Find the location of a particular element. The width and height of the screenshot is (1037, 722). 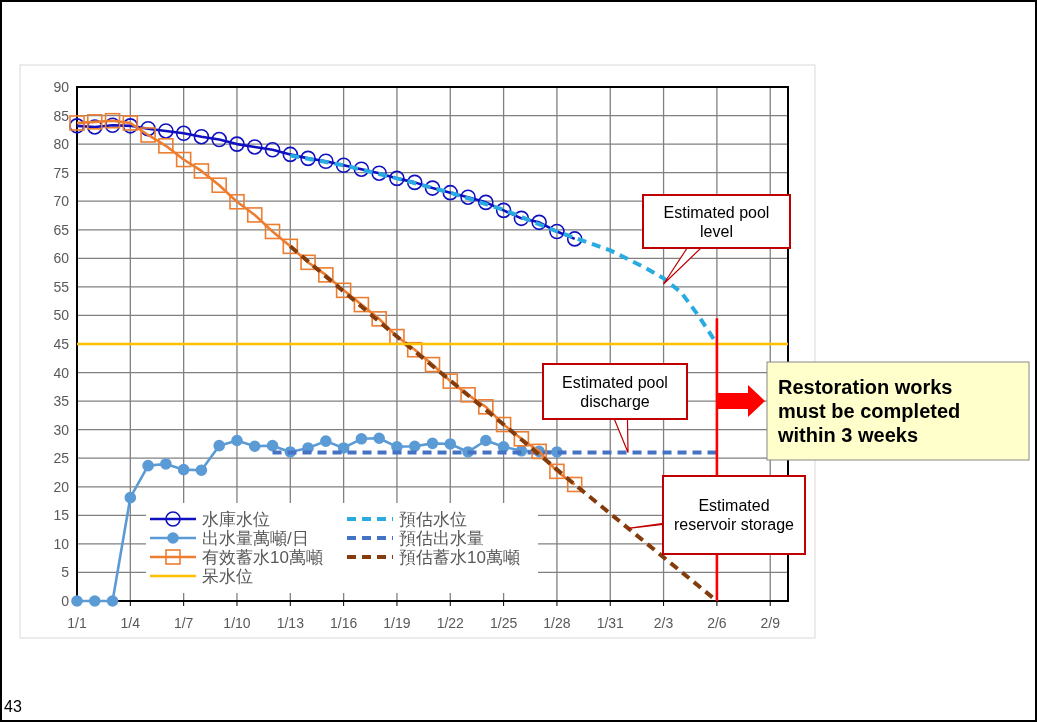

y-tick-label: 65 is located at coordinates (61, 229).